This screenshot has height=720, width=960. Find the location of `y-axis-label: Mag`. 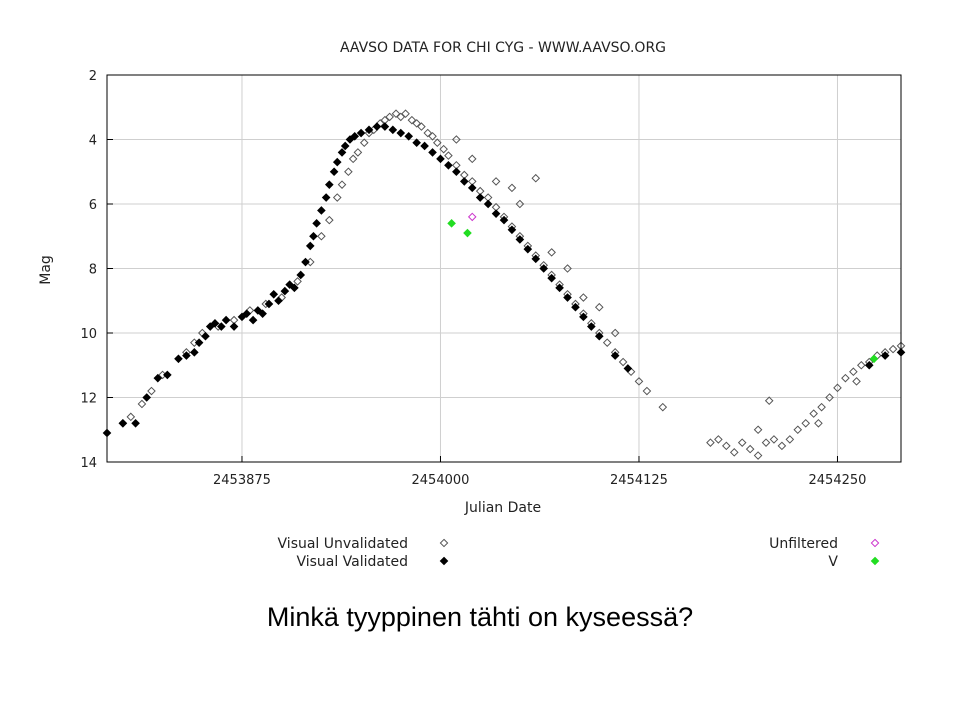

y-axis-label: Mag is located at coordinates (46, 270).